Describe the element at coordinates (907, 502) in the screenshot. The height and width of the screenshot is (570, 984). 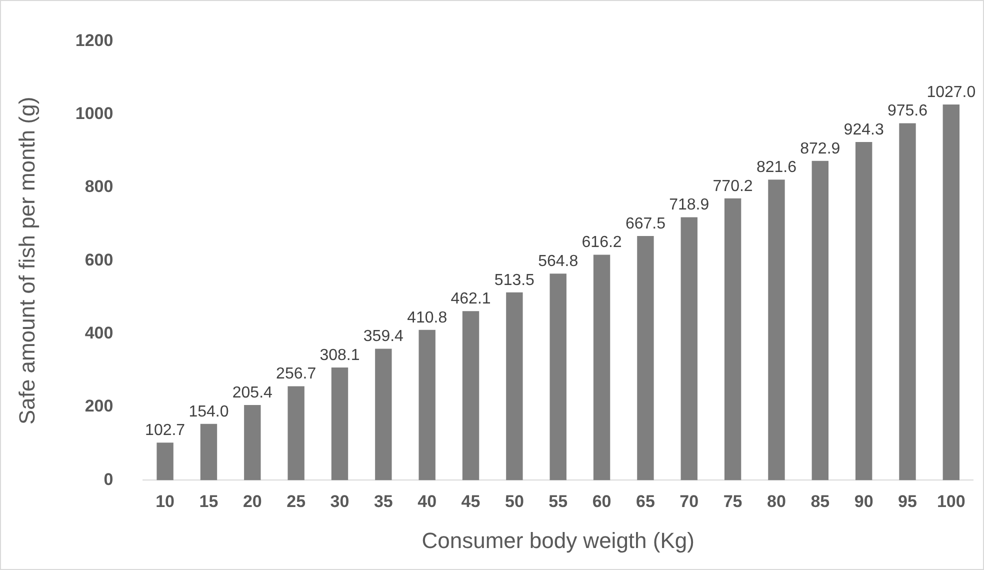
I see `x-tick-label: 95` at that location.